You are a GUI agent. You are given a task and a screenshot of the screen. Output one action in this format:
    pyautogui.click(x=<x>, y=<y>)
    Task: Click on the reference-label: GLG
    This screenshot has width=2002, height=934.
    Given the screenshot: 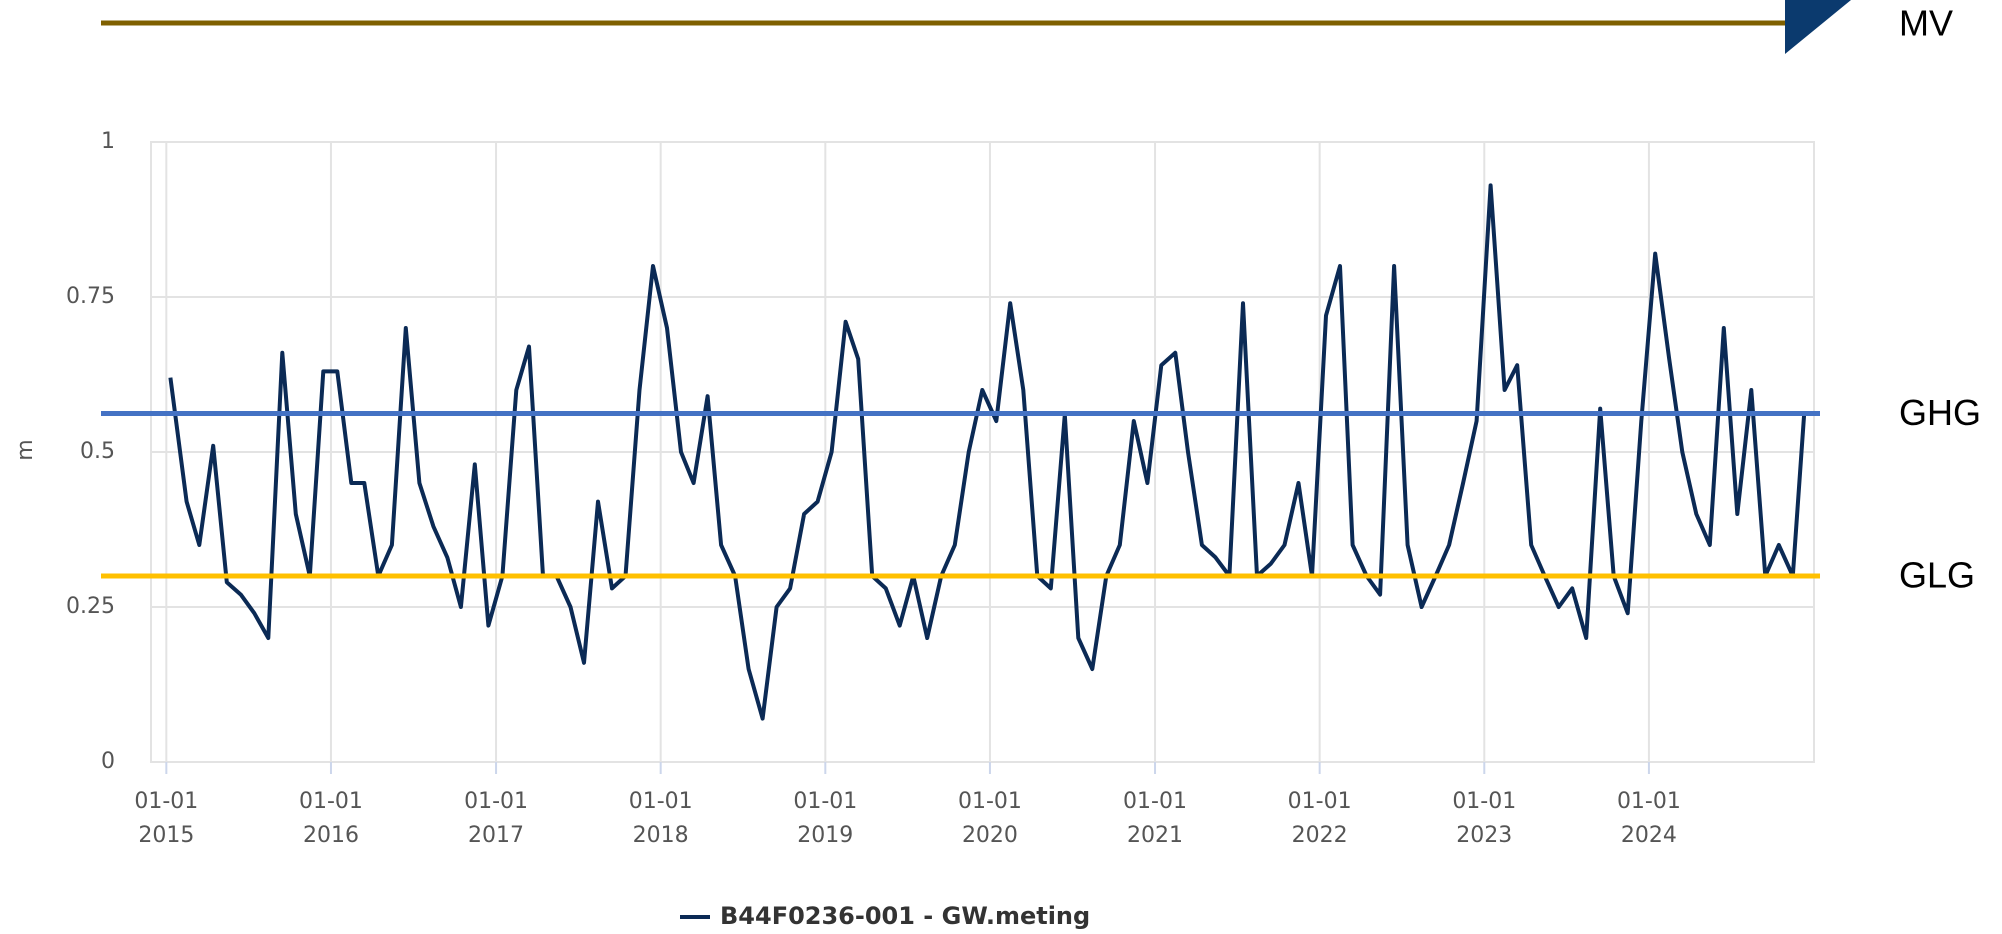 What is the action you would take?
    pyautogui.click(x=1937, y=575)
    